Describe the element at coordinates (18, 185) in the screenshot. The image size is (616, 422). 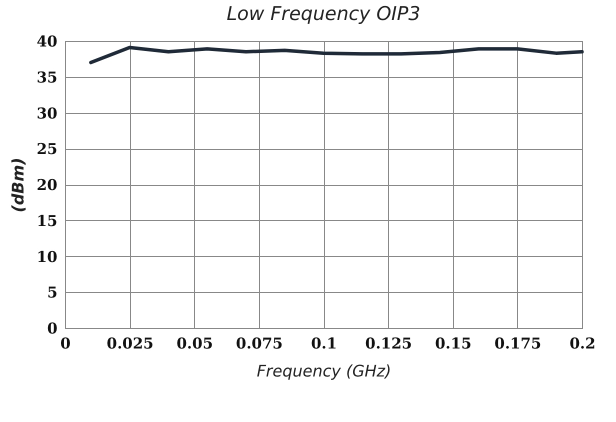
I see `y-axis-title: (dBm)` at that location.